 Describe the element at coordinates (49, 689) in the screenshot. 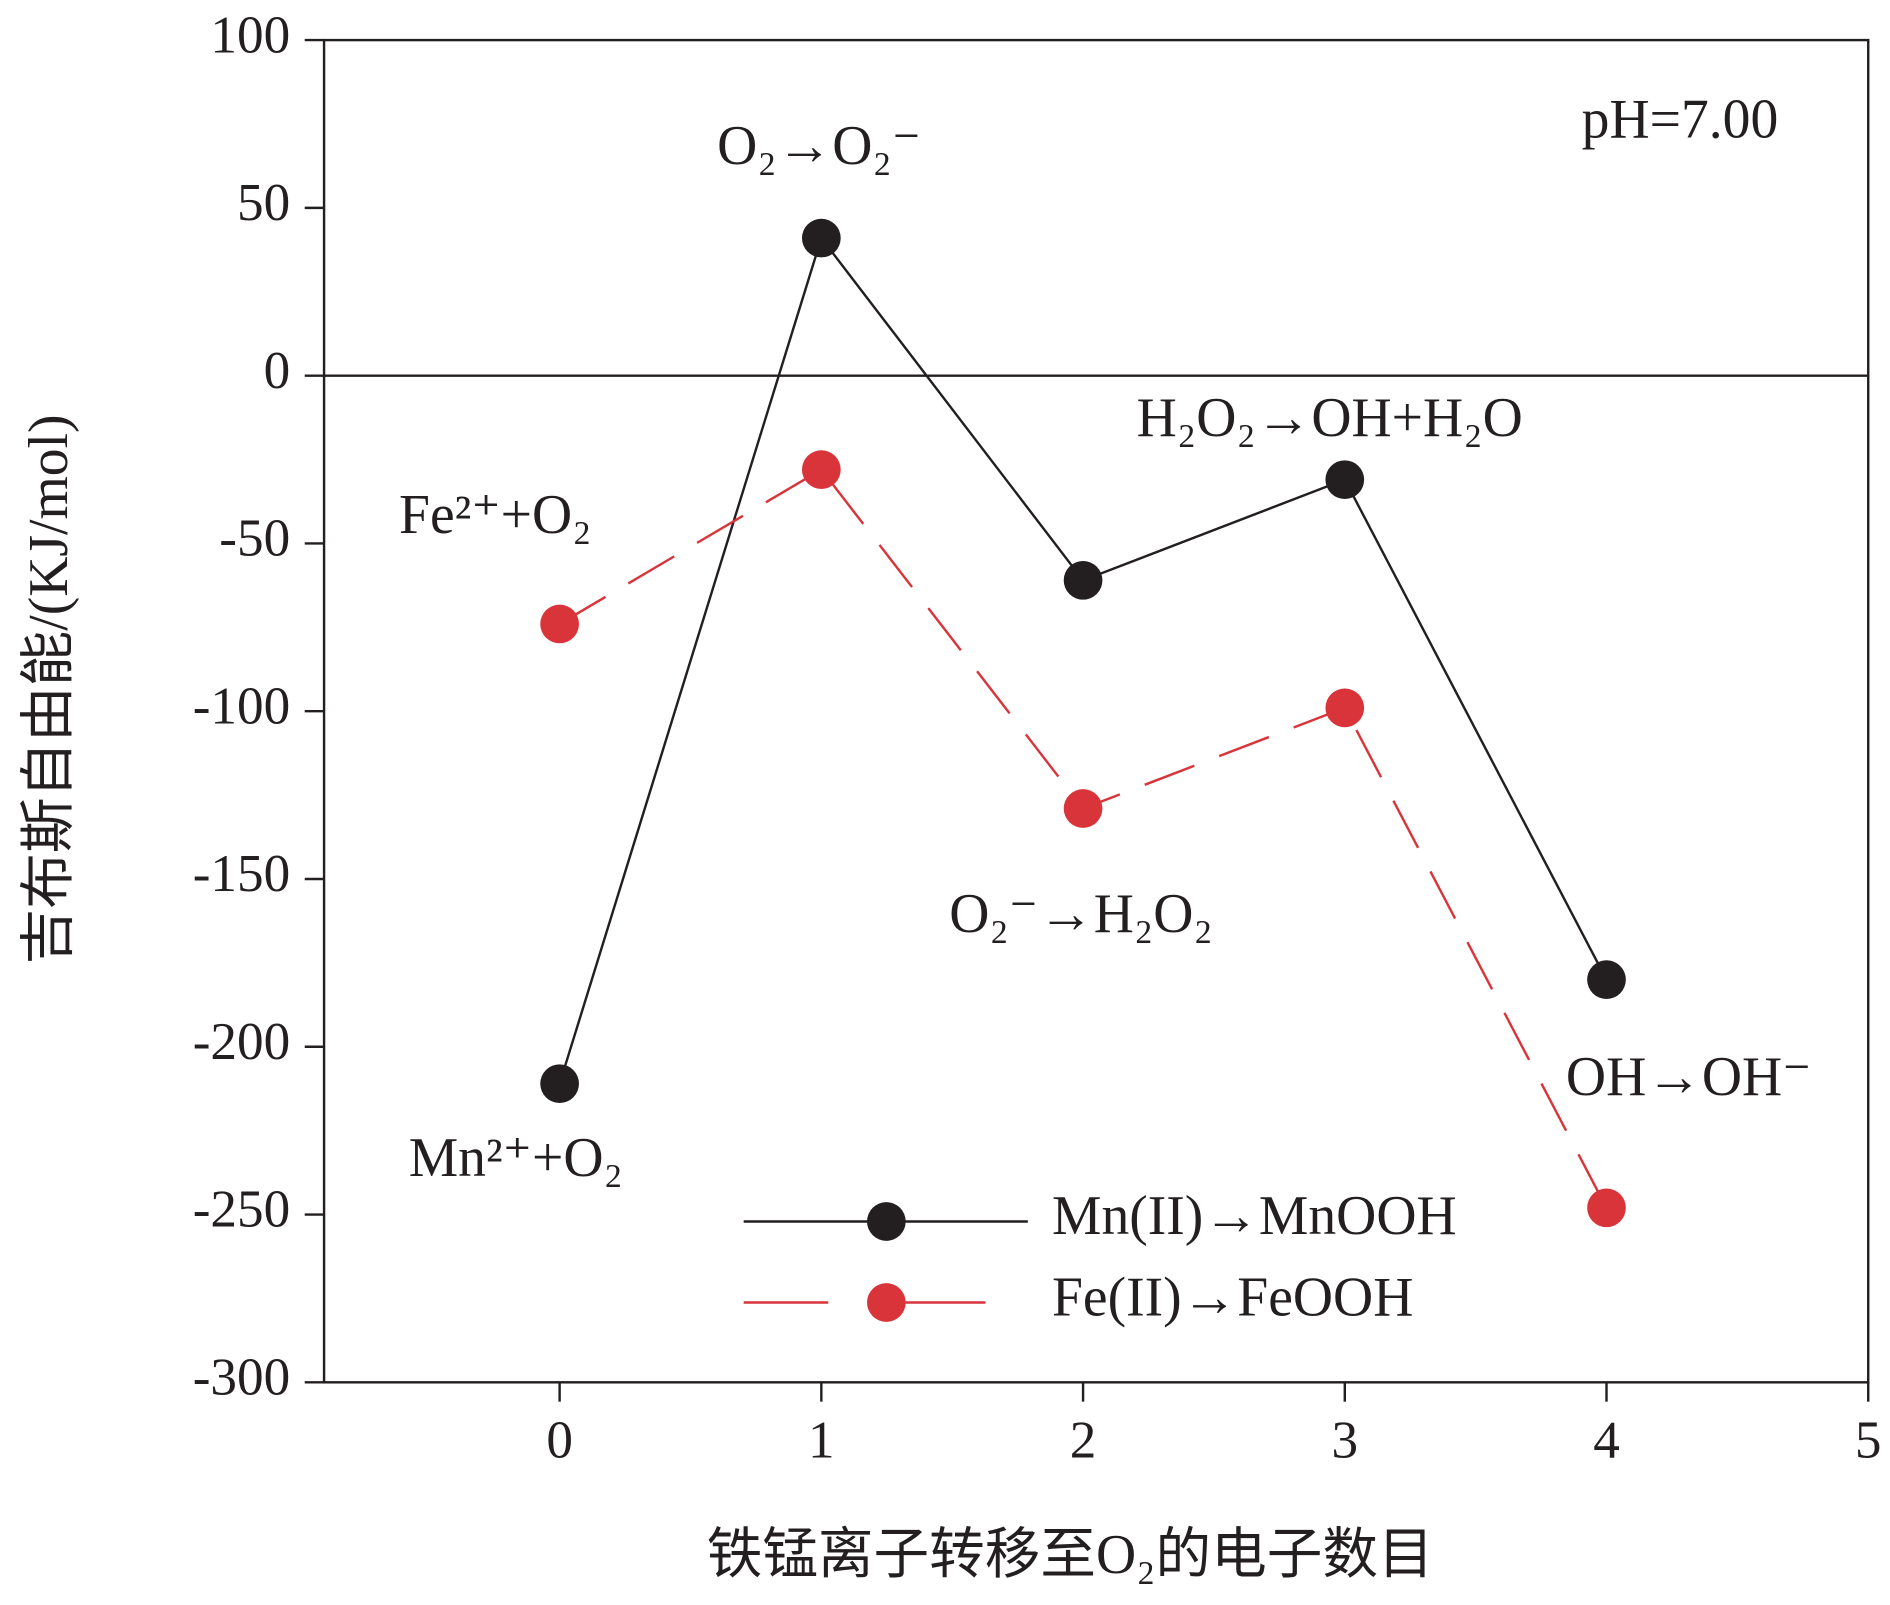

I see `y-axis-title: 吉布斯自由能/(KJ/mol)` at that location.